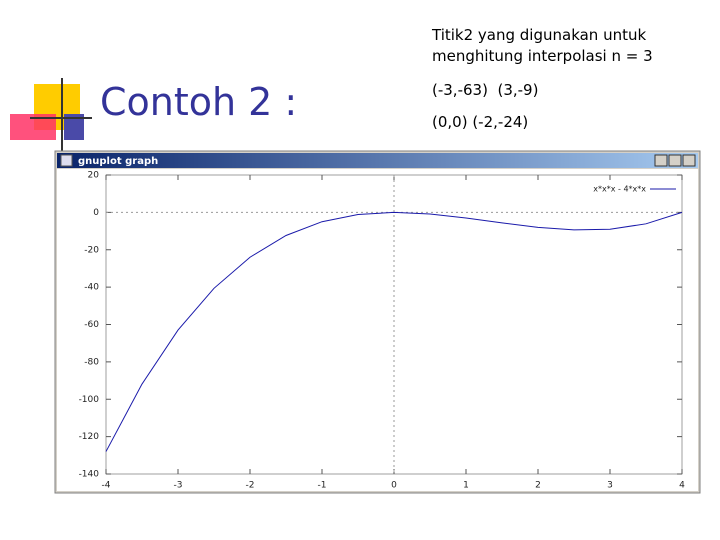  Describe the element at coordinates (377, 160) in the screenshot. I see `title-bar` at that location.